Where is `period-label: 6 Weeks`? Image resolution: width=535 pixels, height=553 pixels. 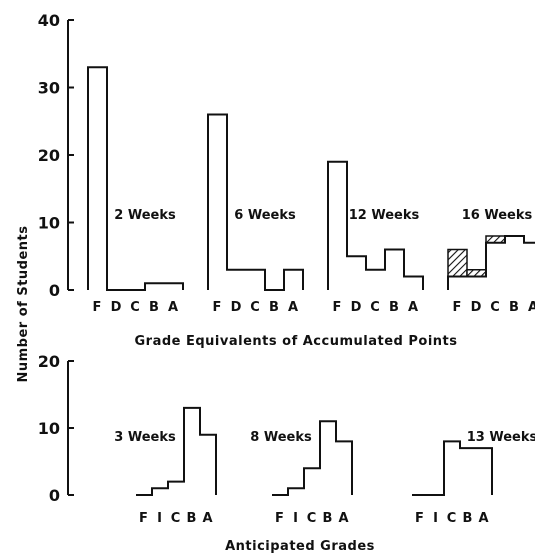
period-label: 6 Weeks is located at coordinates (265, 215).